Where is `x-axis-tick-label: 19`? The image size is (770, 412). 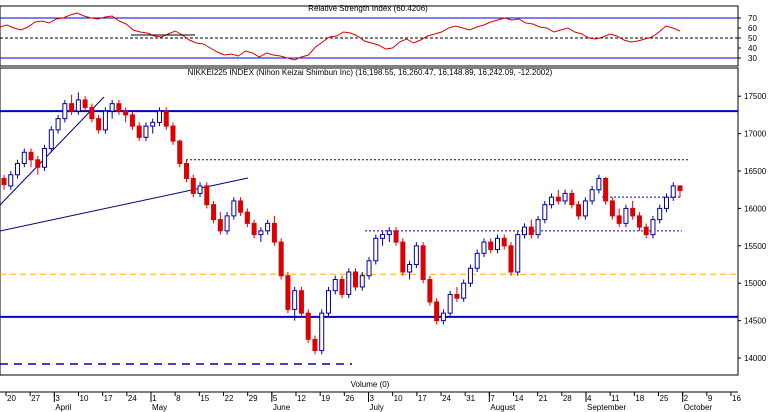
x-axis-tick-label: 19 is located at coordinates (325, 398).